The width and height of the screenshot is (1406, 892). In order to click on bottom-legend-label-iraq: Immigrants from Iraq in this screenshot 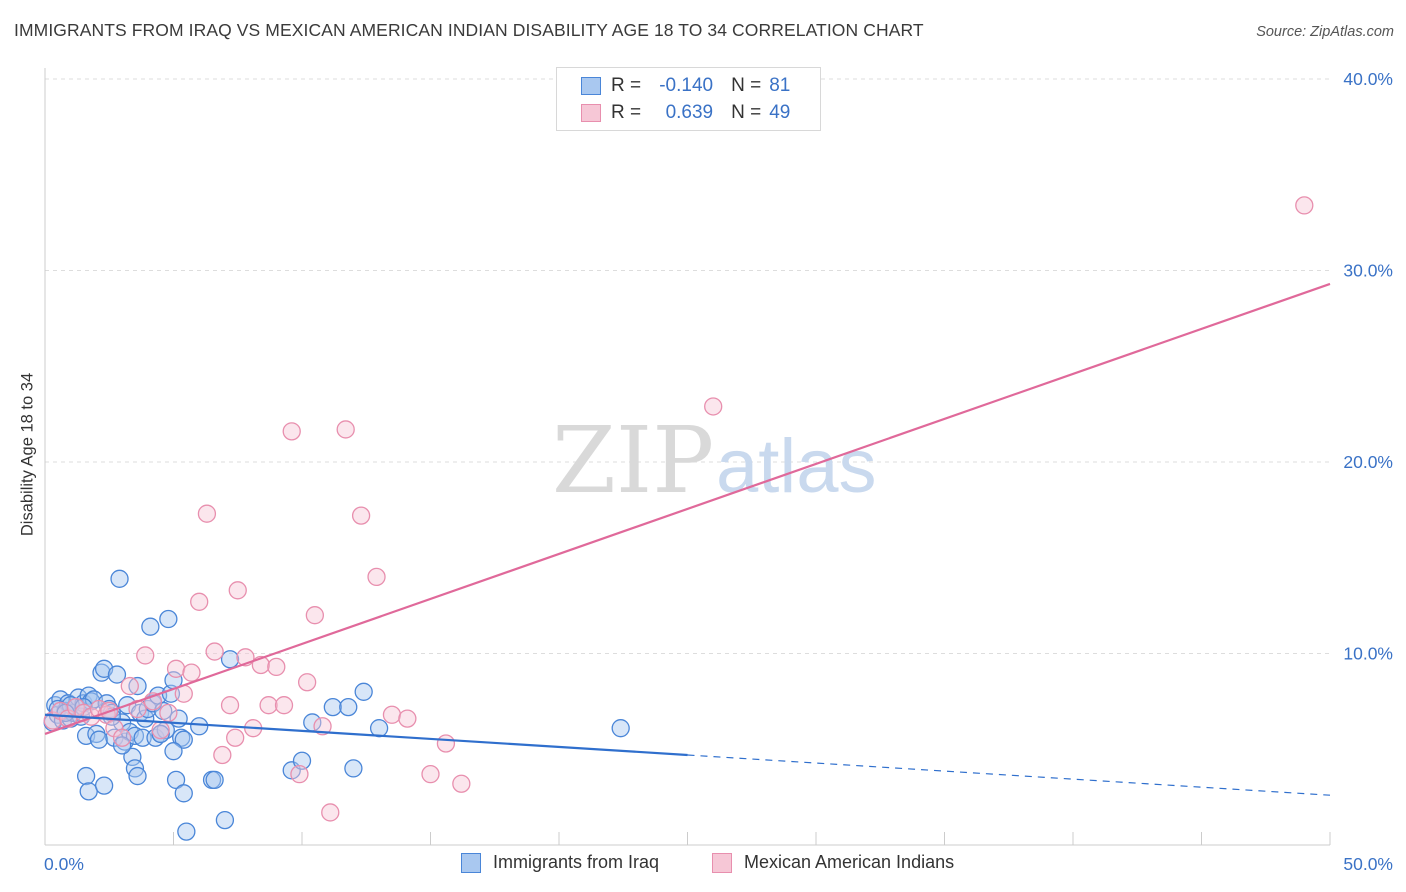, I will do `click(576, 862)`.